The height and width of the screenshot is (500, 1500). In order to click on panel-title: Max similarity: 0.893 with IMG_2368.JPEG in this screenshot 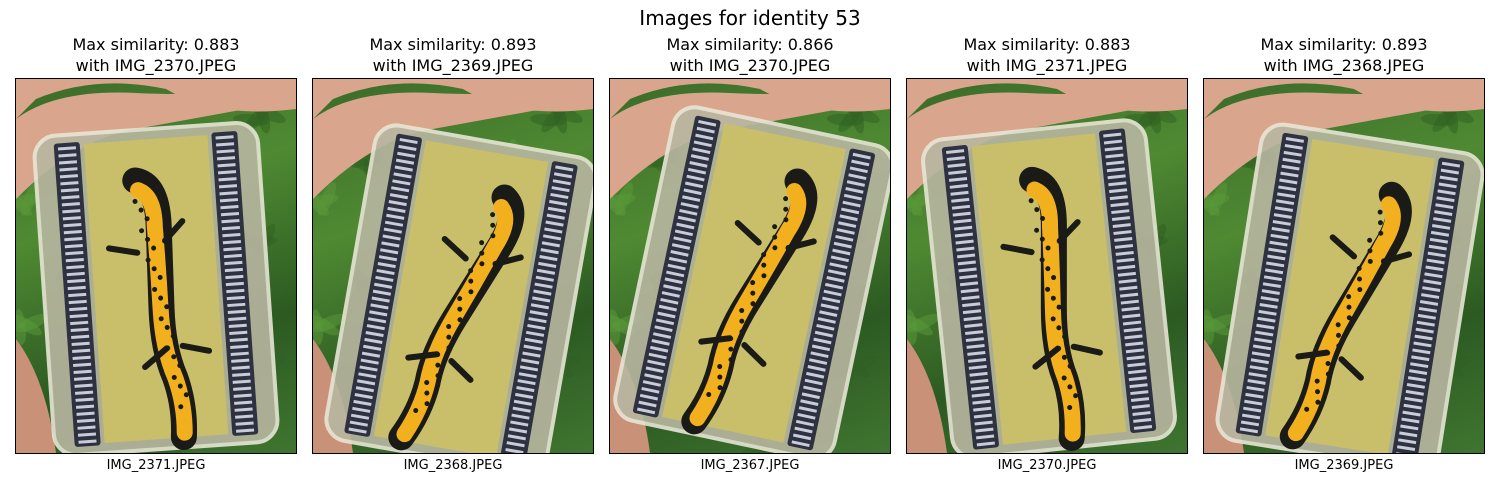, I will do `click(1344, 56)`.